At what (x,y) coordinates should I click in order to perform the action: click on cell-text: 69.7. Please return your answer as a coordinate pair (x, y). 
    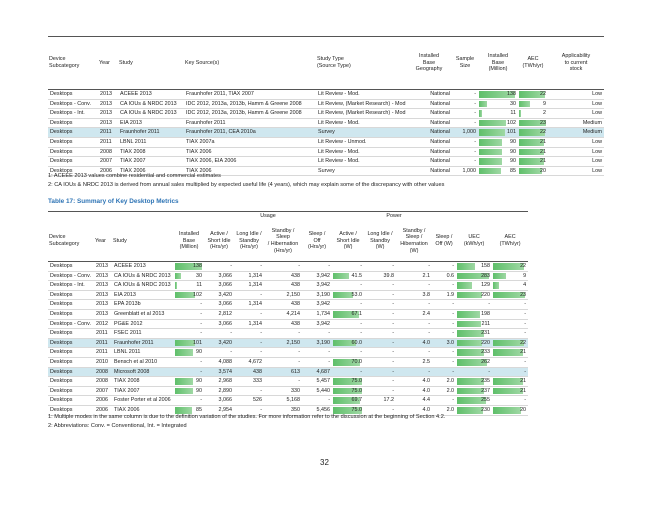
    Looking at the image, I should click on (357, 400).